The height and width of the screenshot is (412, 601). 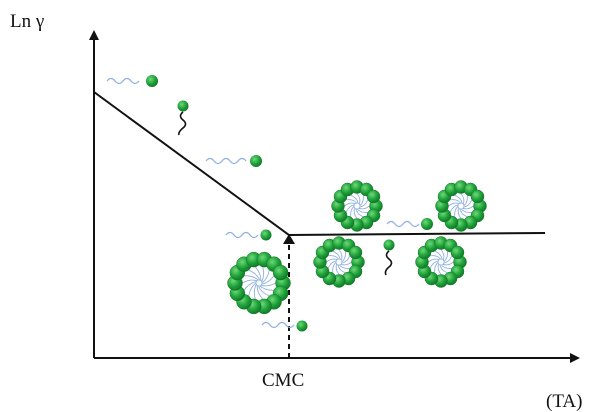 What do you see at coordinates (289, 239) in the screenshot?
I see `cmc-arrowhead` at bounding box center [289, 239].